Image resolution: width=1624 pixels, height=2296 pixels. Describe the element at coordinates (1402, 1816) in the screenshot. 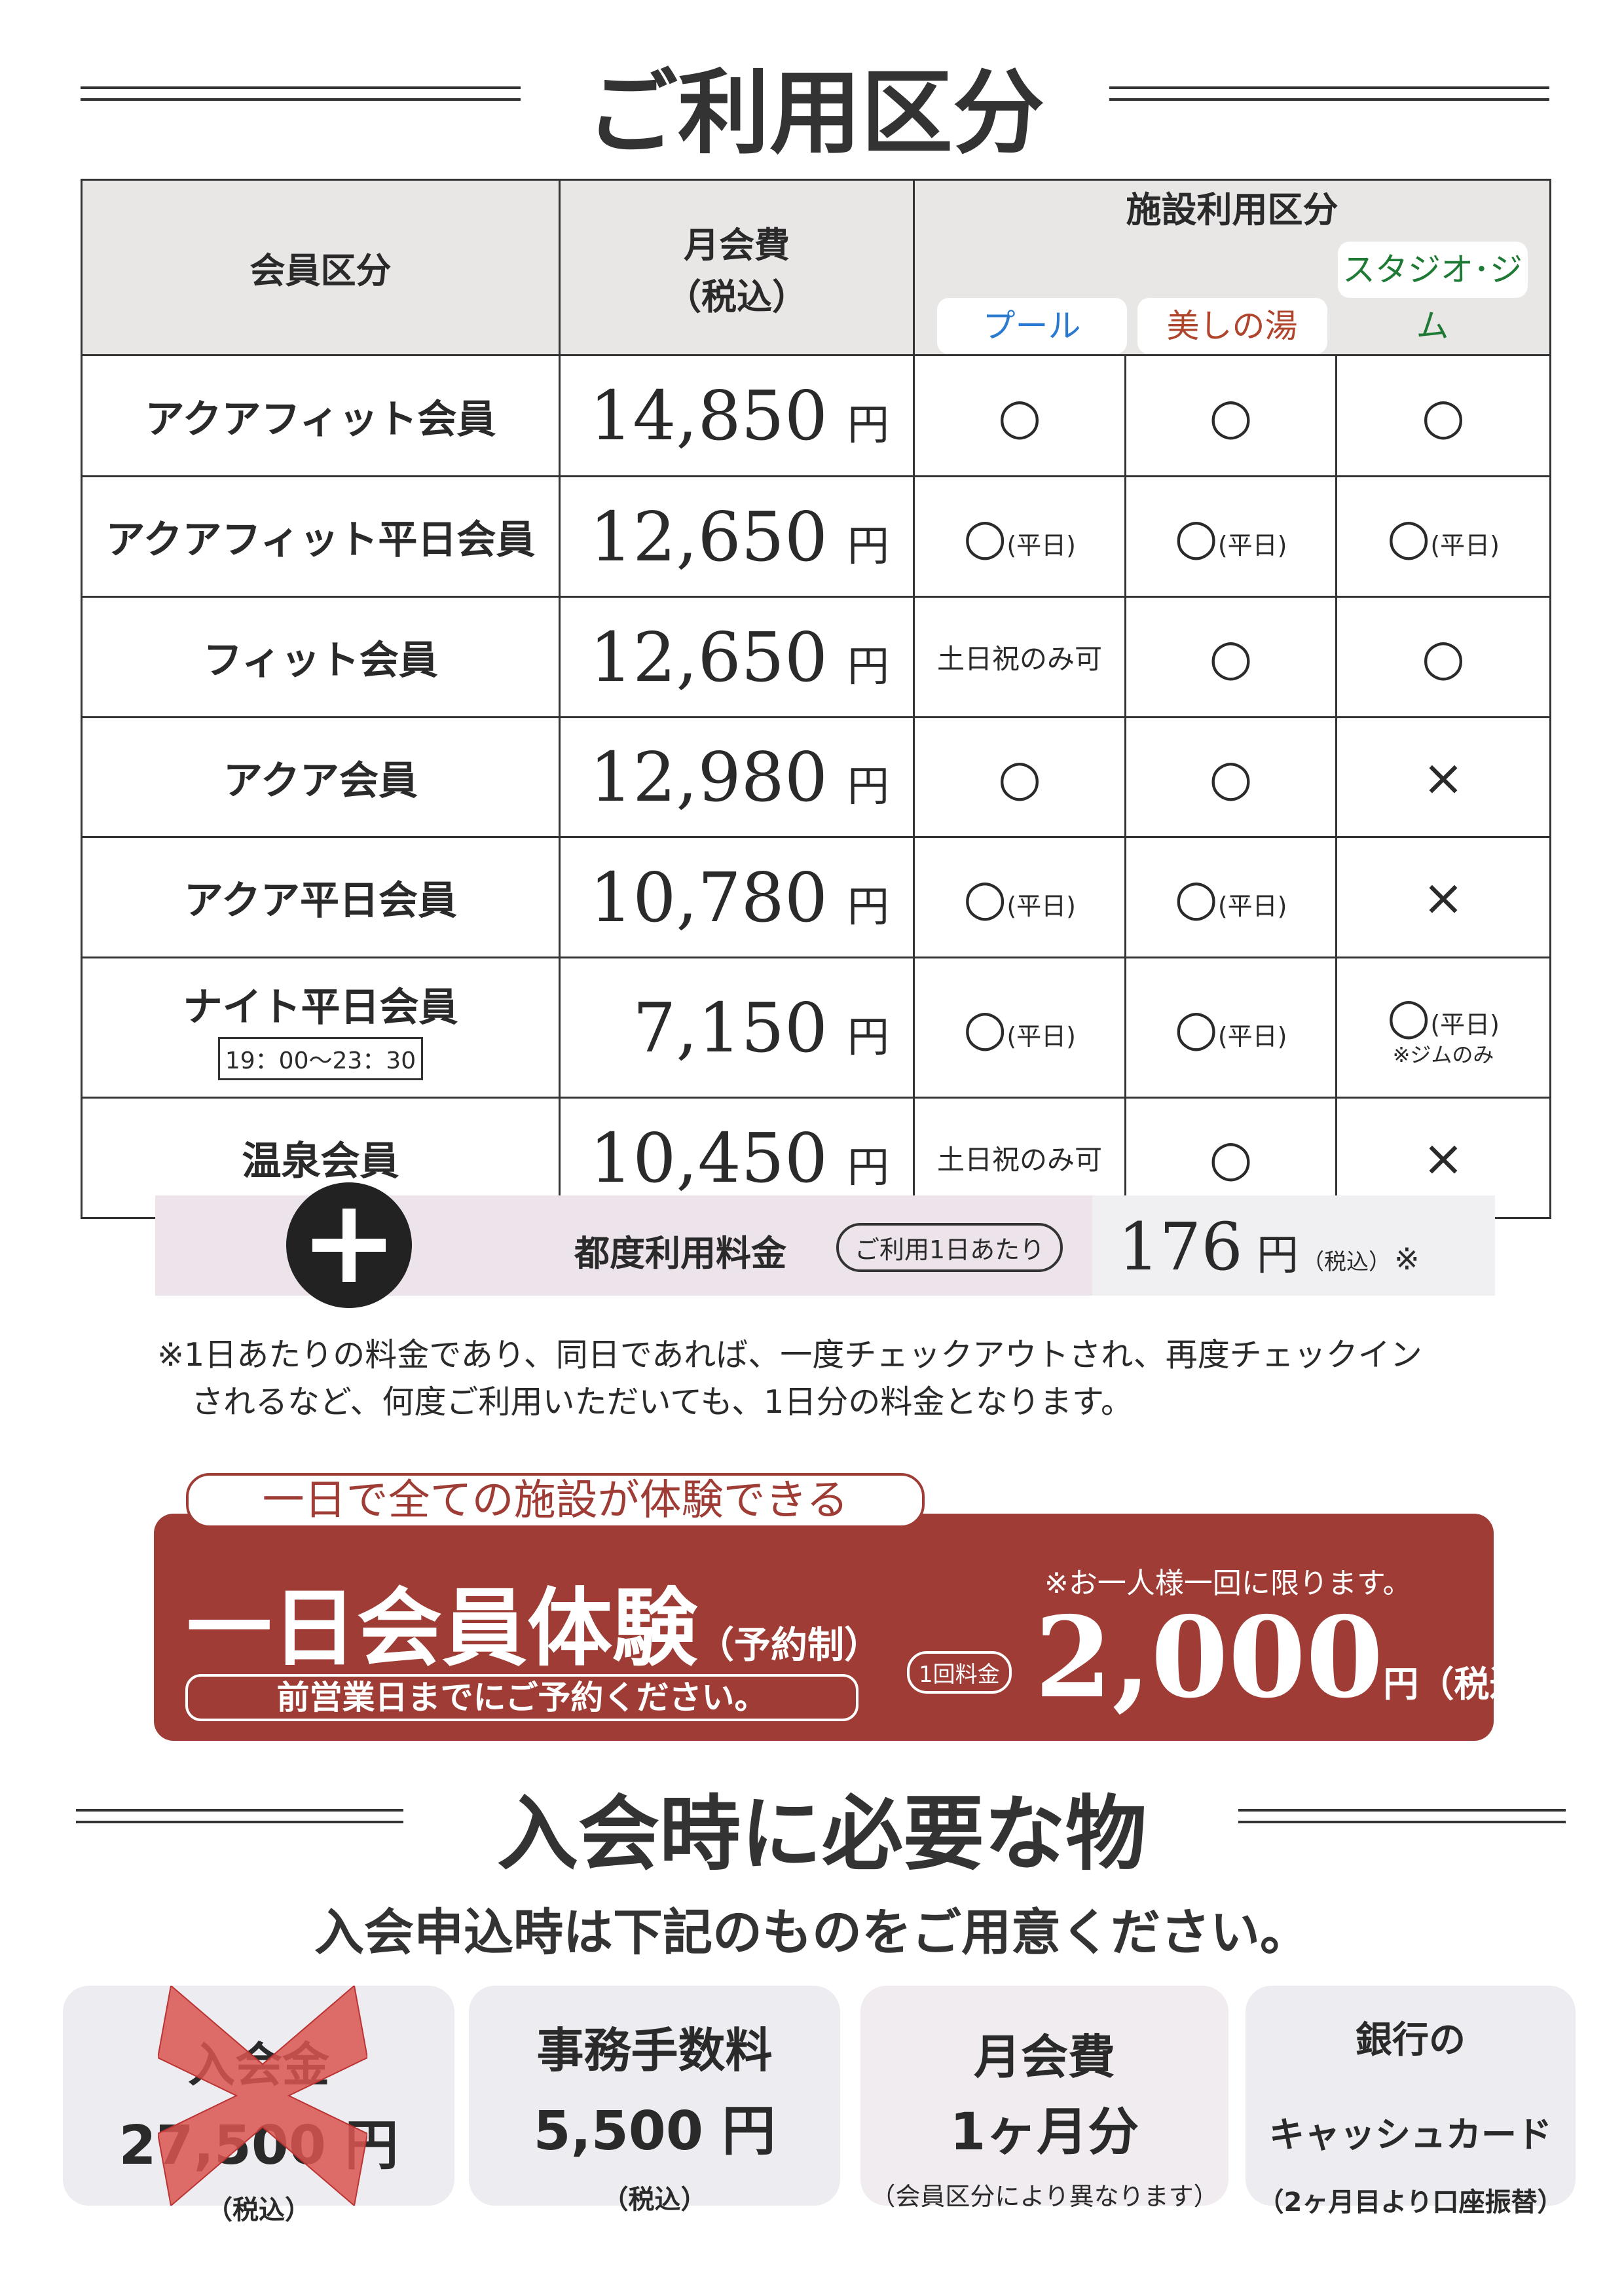

I see `section2-rule-right` at that location.